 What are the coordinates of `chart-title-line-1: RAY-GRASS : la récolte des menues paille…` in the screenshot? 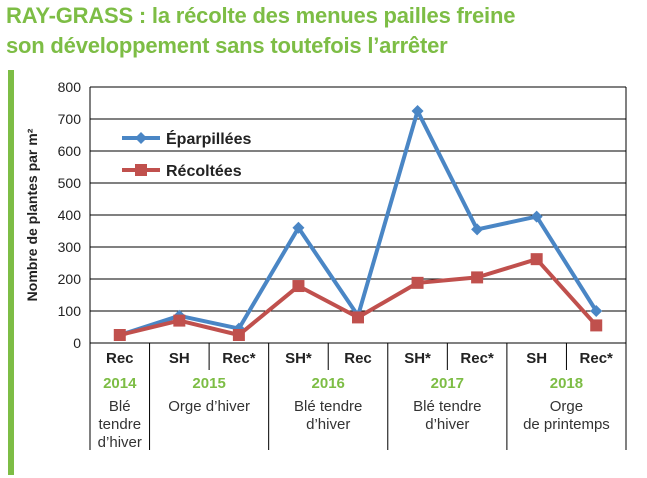 It's located at (261, 15).